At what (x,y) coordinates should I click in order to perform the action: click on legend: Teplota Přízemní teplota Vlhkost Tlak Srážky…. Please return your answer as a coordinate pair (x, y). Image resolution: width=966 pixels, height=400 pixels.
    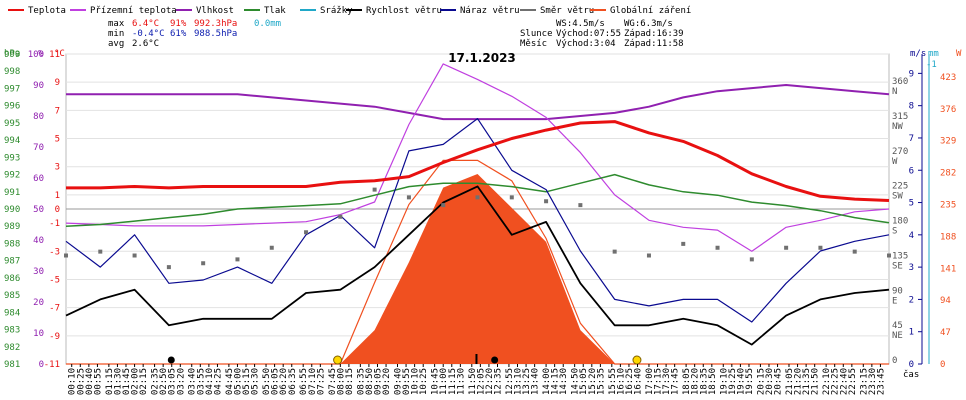
    Looking at the image, I should click on (349, 11).